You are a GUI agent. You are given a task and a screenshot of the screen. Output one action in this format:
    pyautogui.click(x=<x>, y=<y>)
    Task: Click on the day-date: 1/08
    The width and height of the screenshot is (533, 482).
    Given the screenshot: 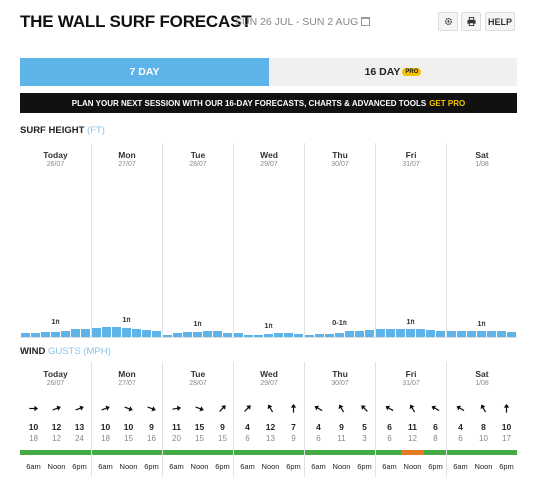 What is the action you would take?
    pyautogui.click(x=482, y=383)
    